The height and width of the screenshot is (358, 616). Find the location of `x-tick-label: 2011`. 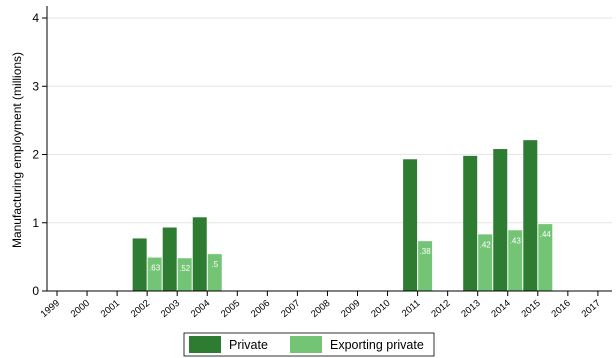

x-tick-label: 2011 is located at coordinates (411, 309).